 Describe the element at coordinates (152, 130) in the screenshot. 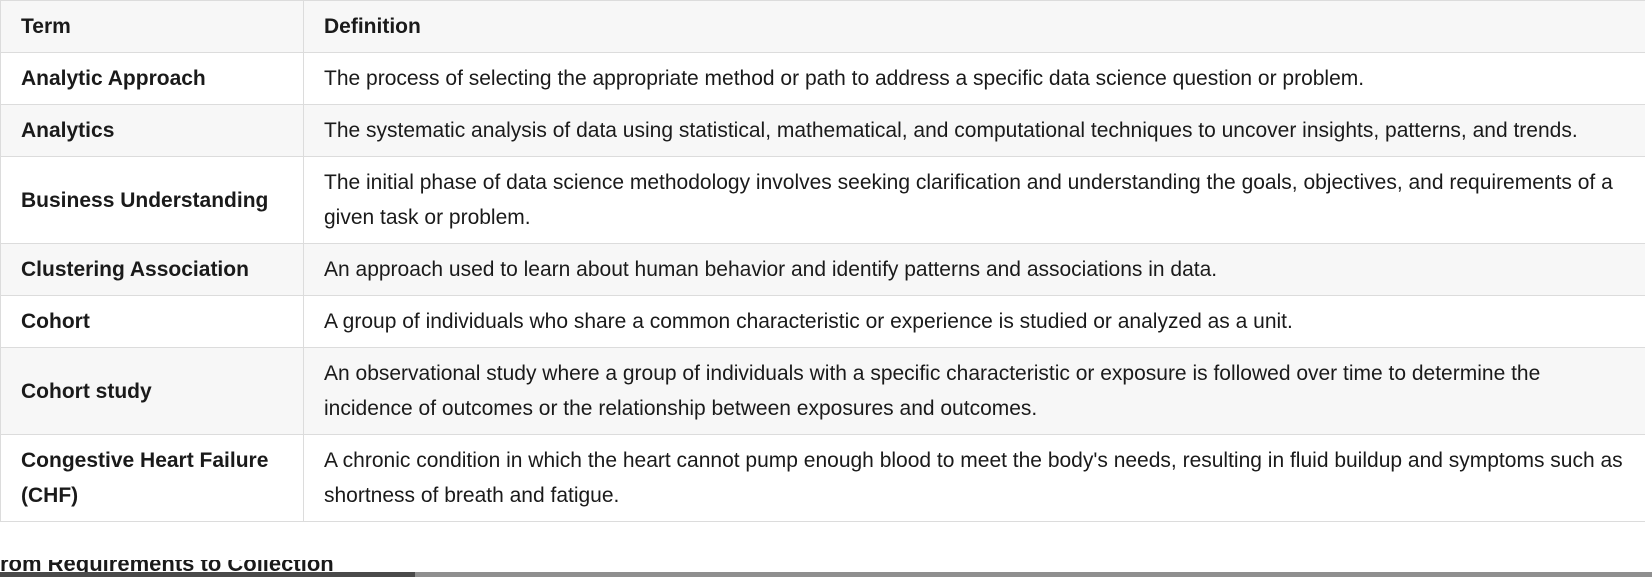

I see `term-cell: Analytics` at that location.